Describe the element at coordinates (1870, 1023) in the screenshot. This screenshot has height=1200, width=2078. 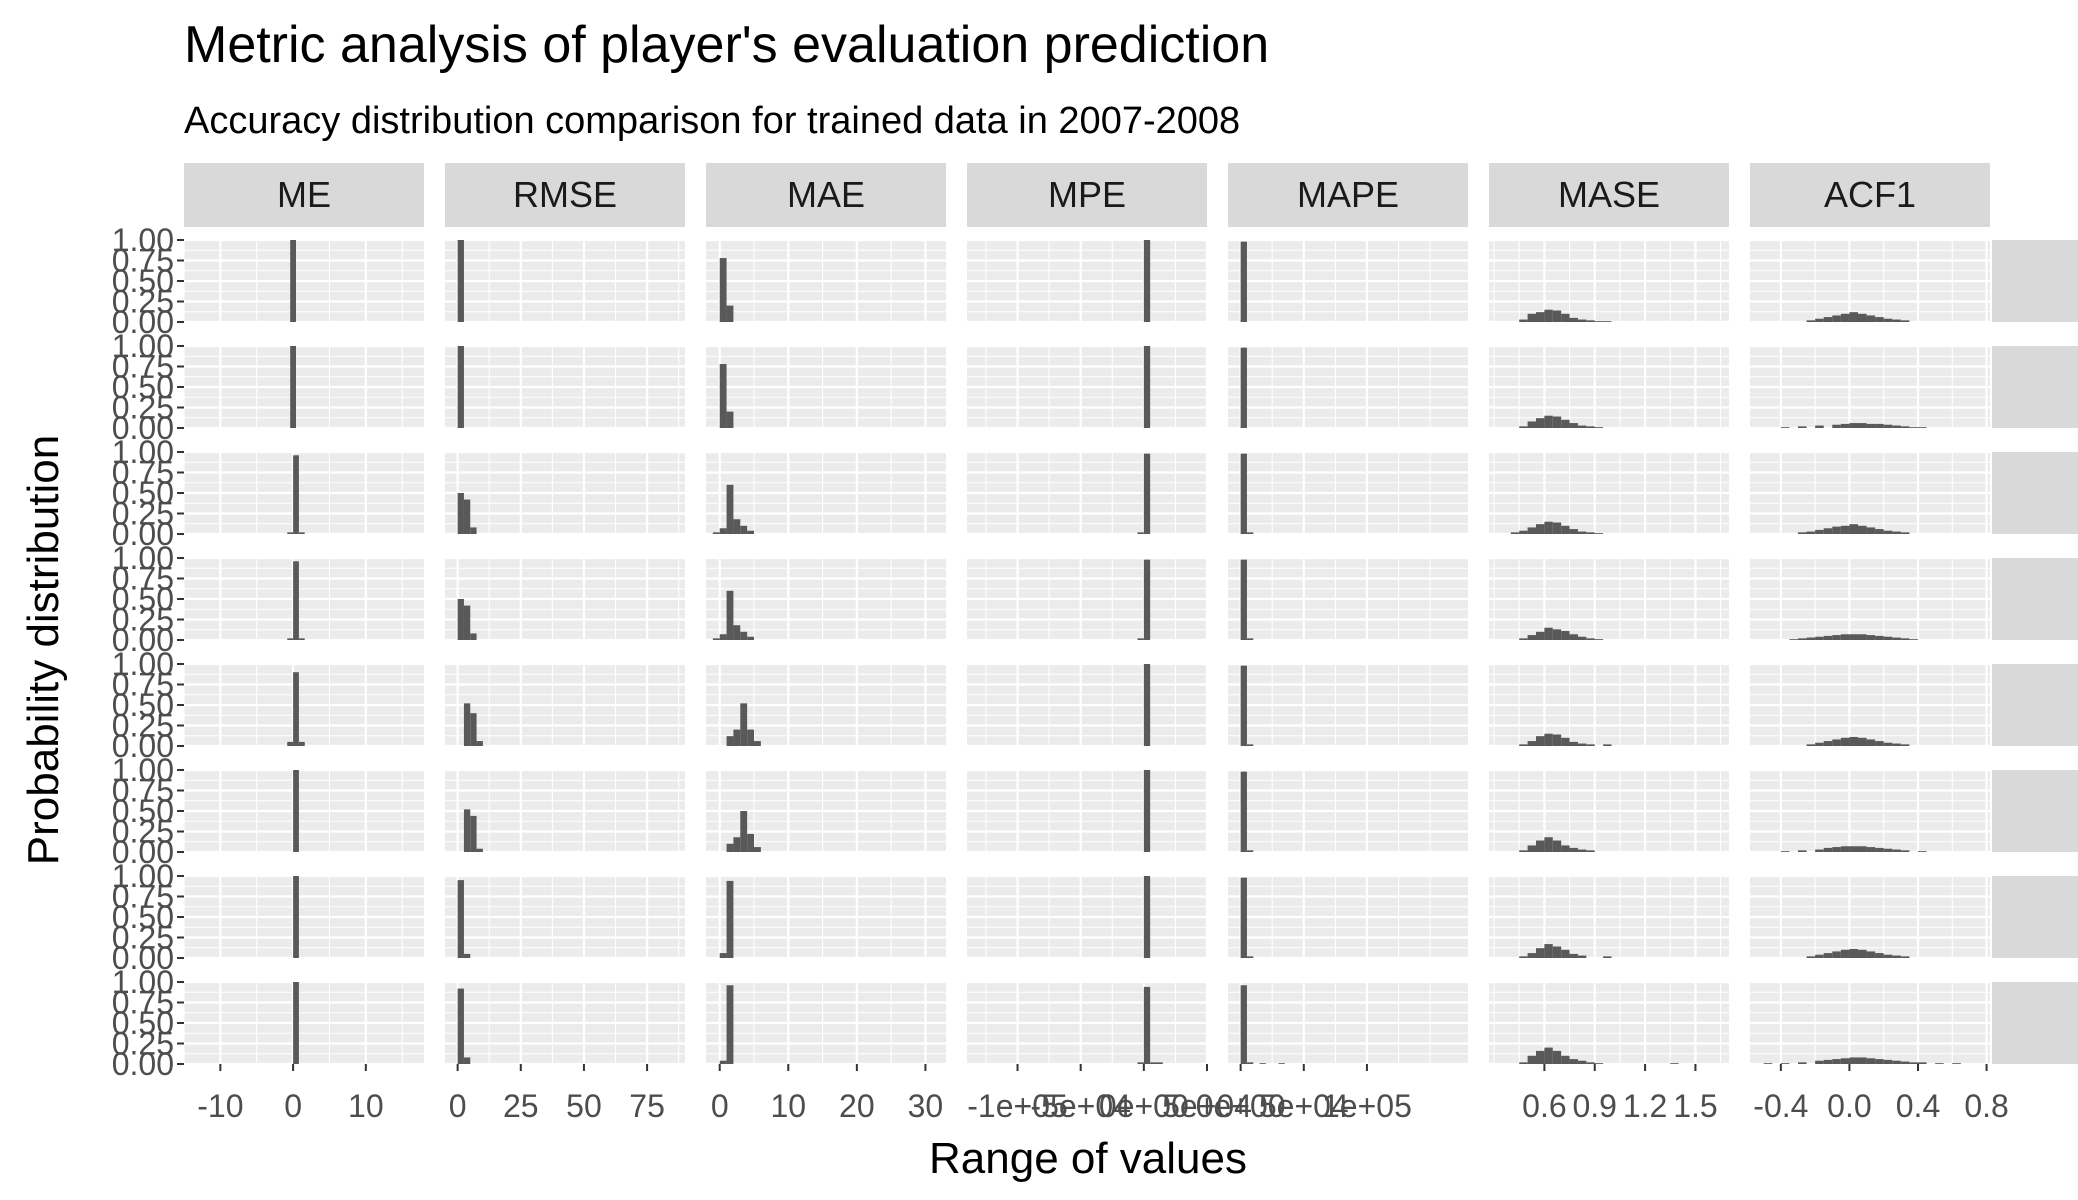
I see `panel-r8-acf1` at that location.